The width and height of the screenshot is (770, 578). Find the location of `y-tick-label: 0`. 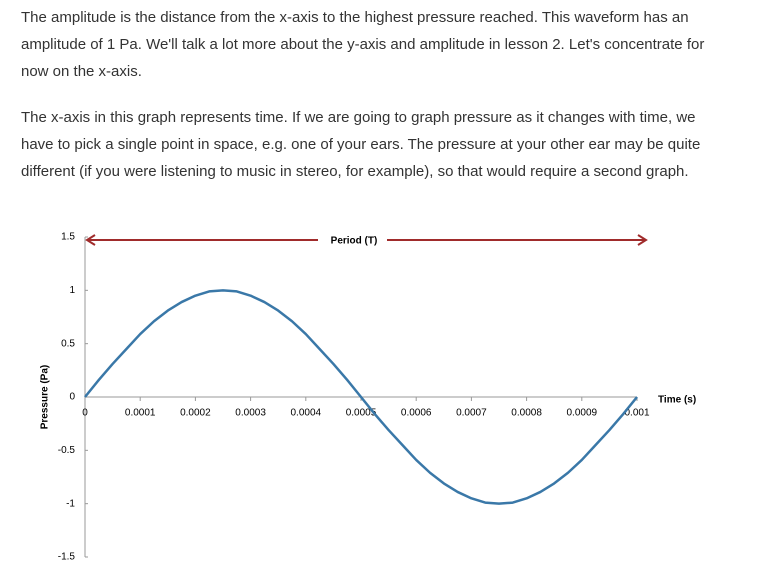

y-tick-label: 0 is located at coordinates (72, 397).